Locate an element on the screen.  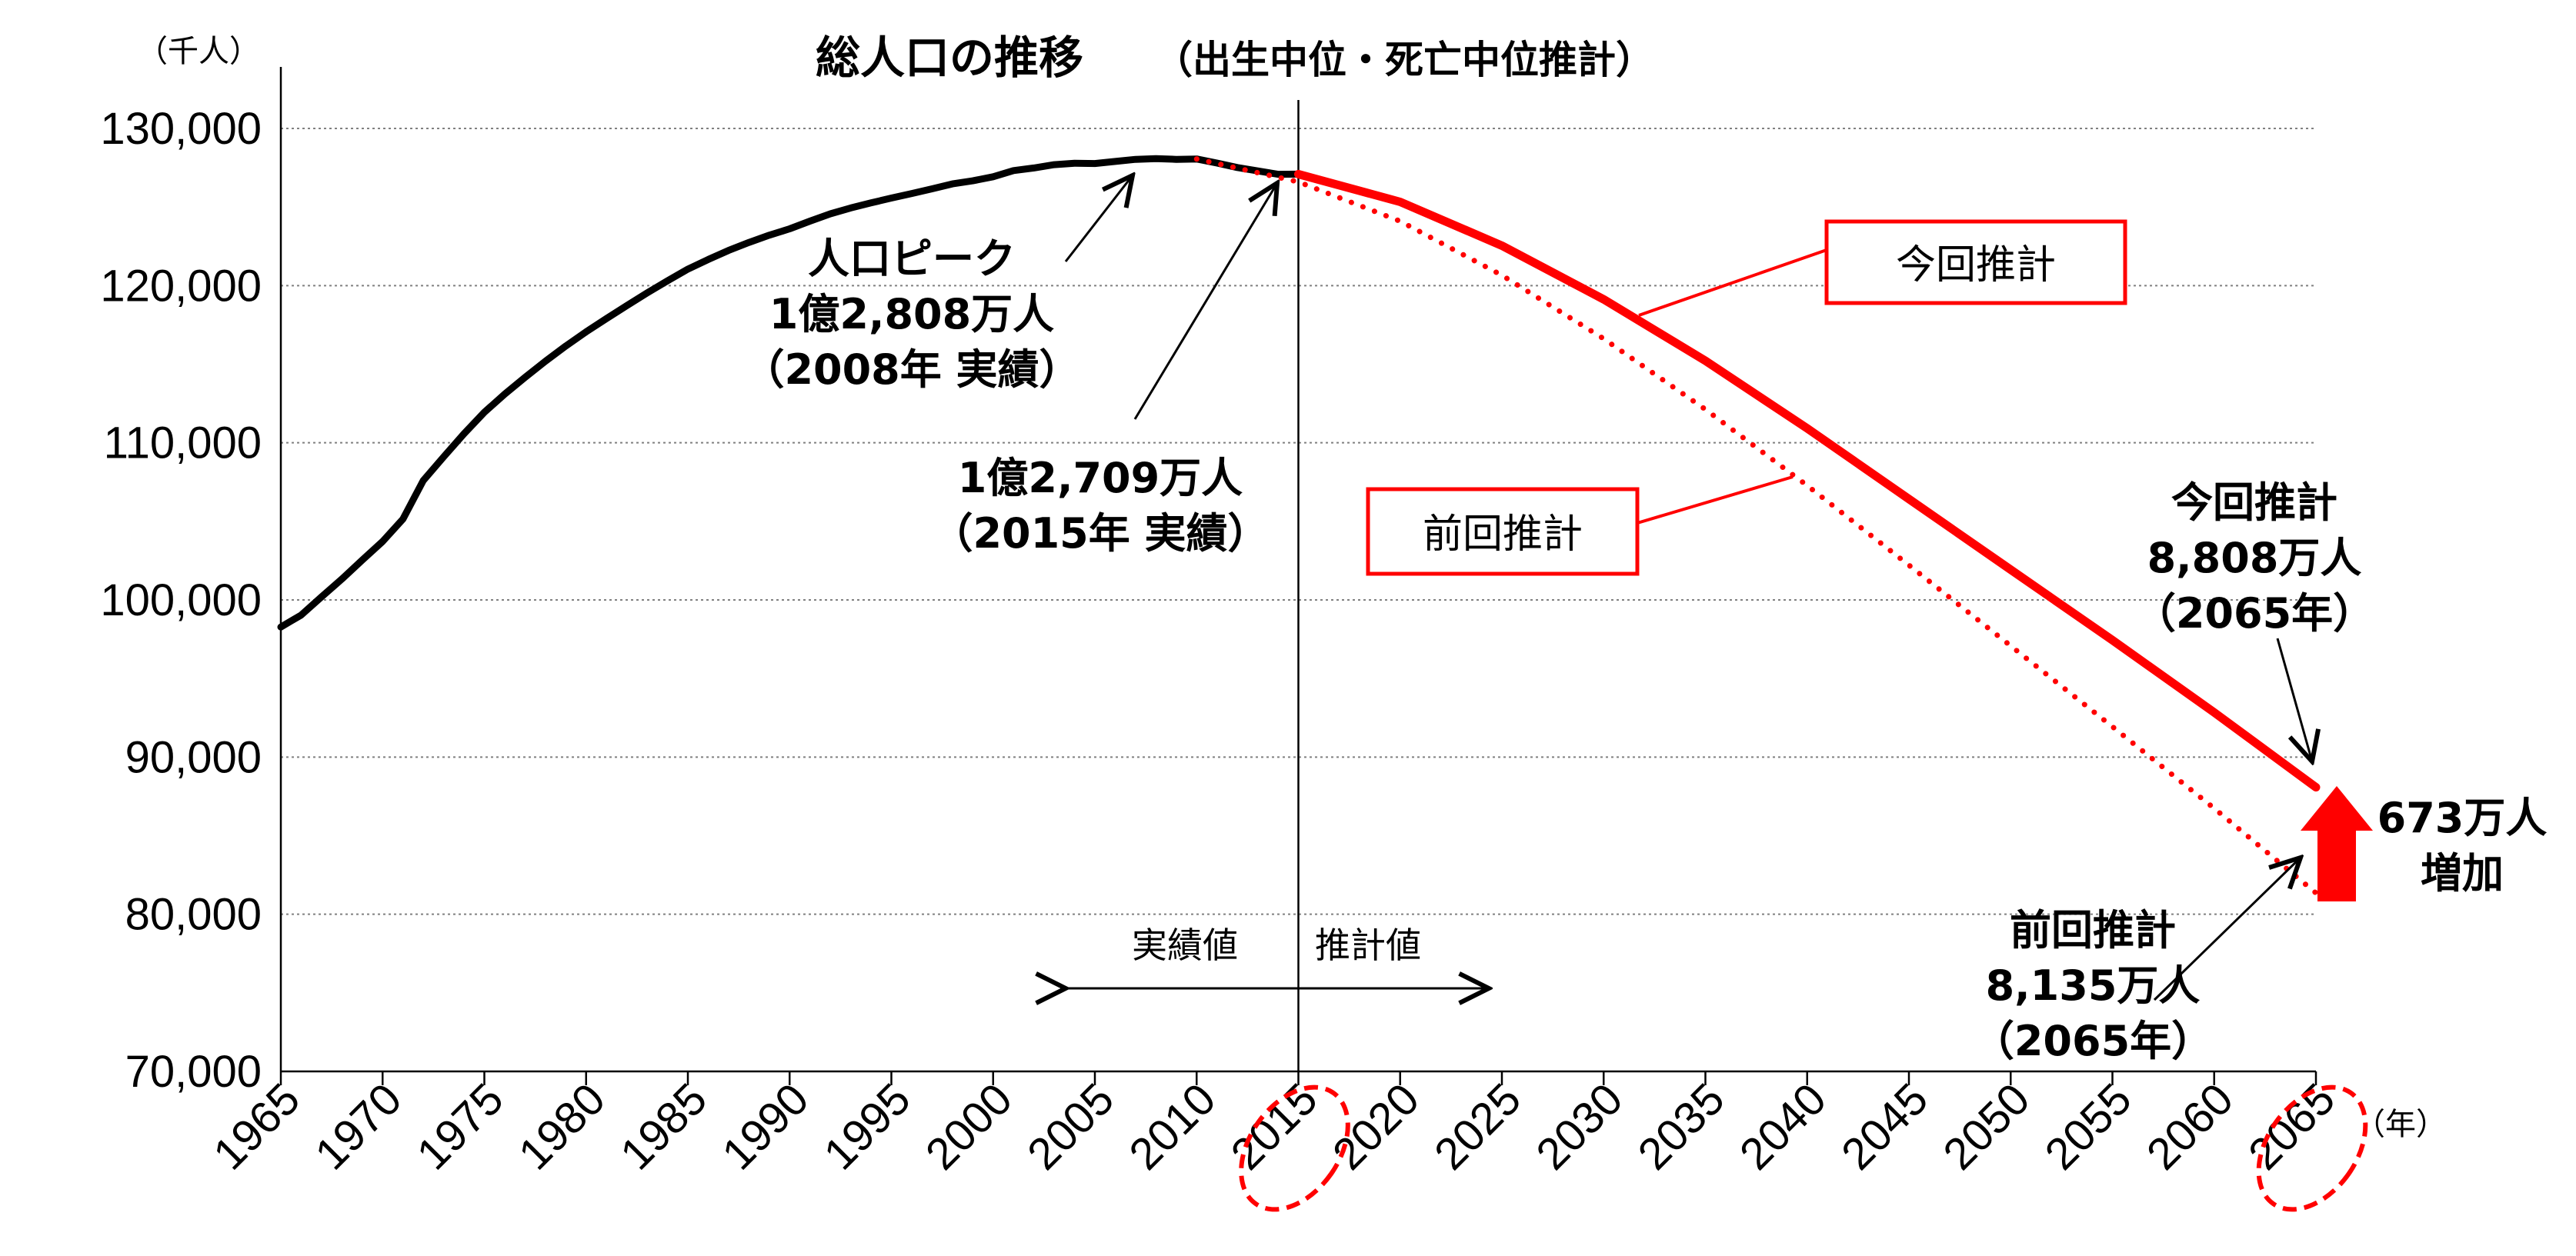
x-tick-label: 2010 is located at coordinates (1172, 1126).